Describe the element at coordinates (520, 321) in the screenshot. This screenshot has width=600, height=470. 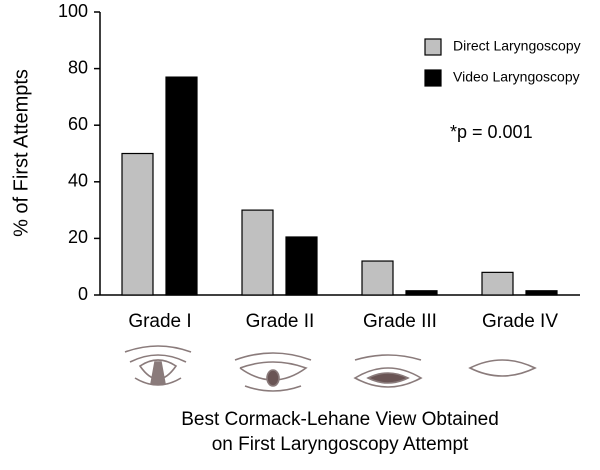
I see `x-tick-label: Grade IV` at that location.